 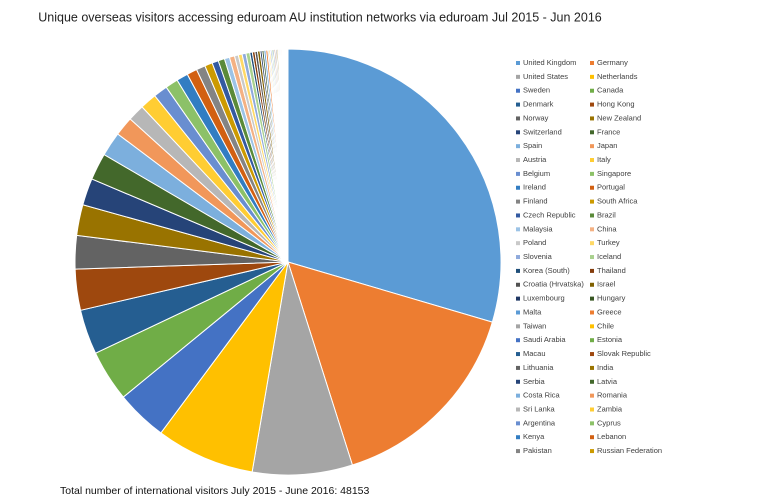 I want to click on legend-label: Hong Kong, so click(x=616, y=104).